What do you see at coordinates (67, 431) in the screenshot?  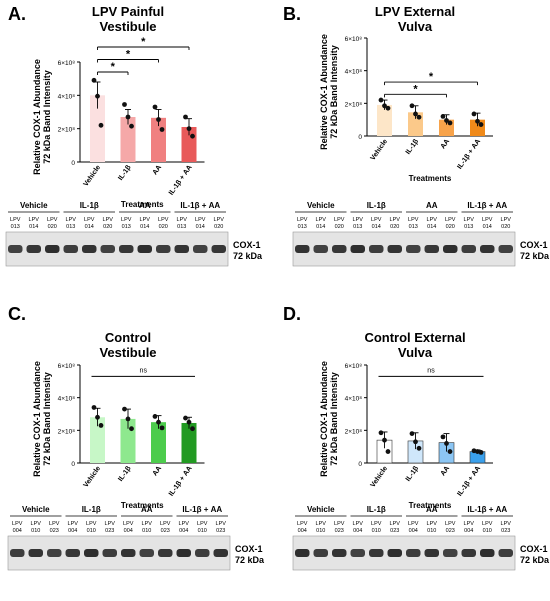 I see `y-tick-label: 2×10⁸` at bounding box center [67, 431].